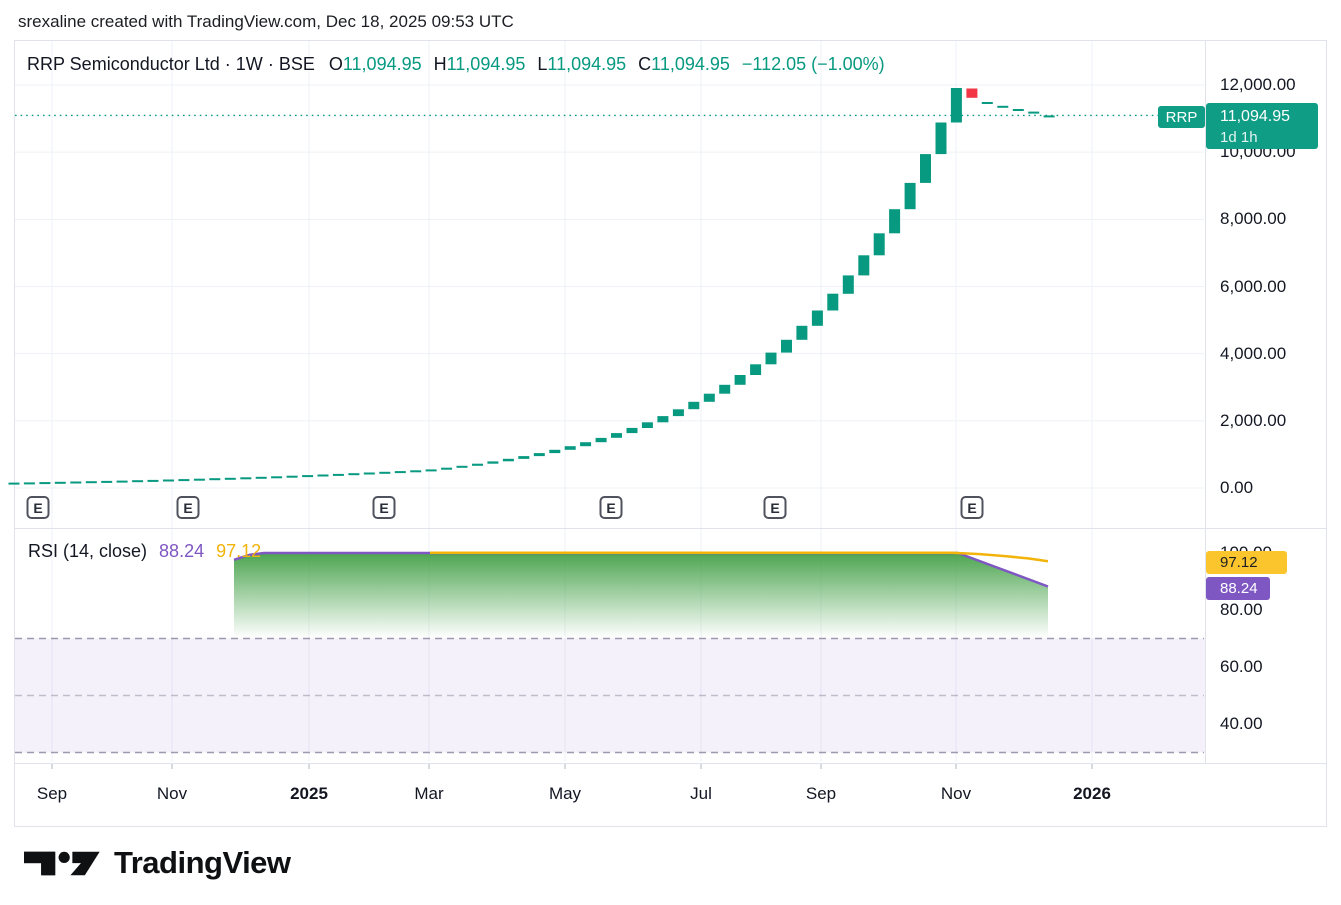 This screenshot has height=905, width=1341. What do you see at coordinates (1262, 126) in the screenshot?
I see `last-price-badge: 11,094.95 1d 1h` at bounding box center [1262, 126].